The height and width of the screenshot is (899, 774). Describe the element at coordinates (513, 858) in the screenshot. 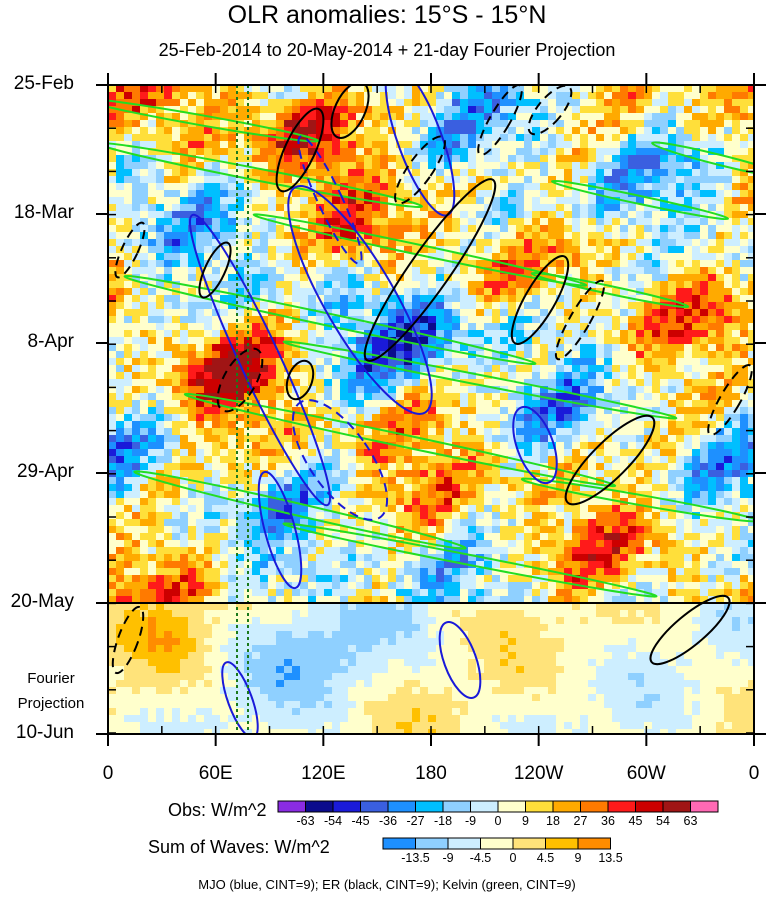

I see `waves-colorbar-label: 0` at that location.